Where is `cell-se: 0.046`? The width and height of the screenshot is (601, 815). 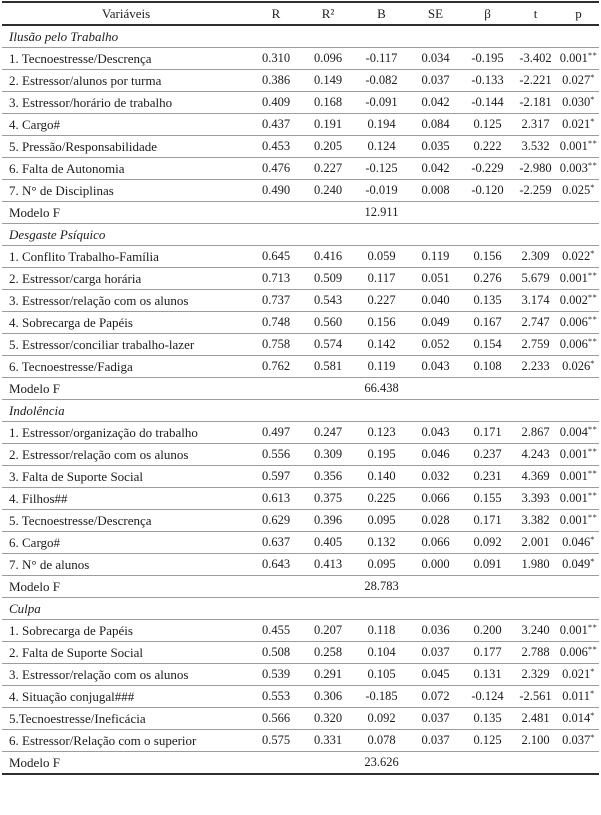 cell-se: 0.046 is located at coordinates (435, 454).